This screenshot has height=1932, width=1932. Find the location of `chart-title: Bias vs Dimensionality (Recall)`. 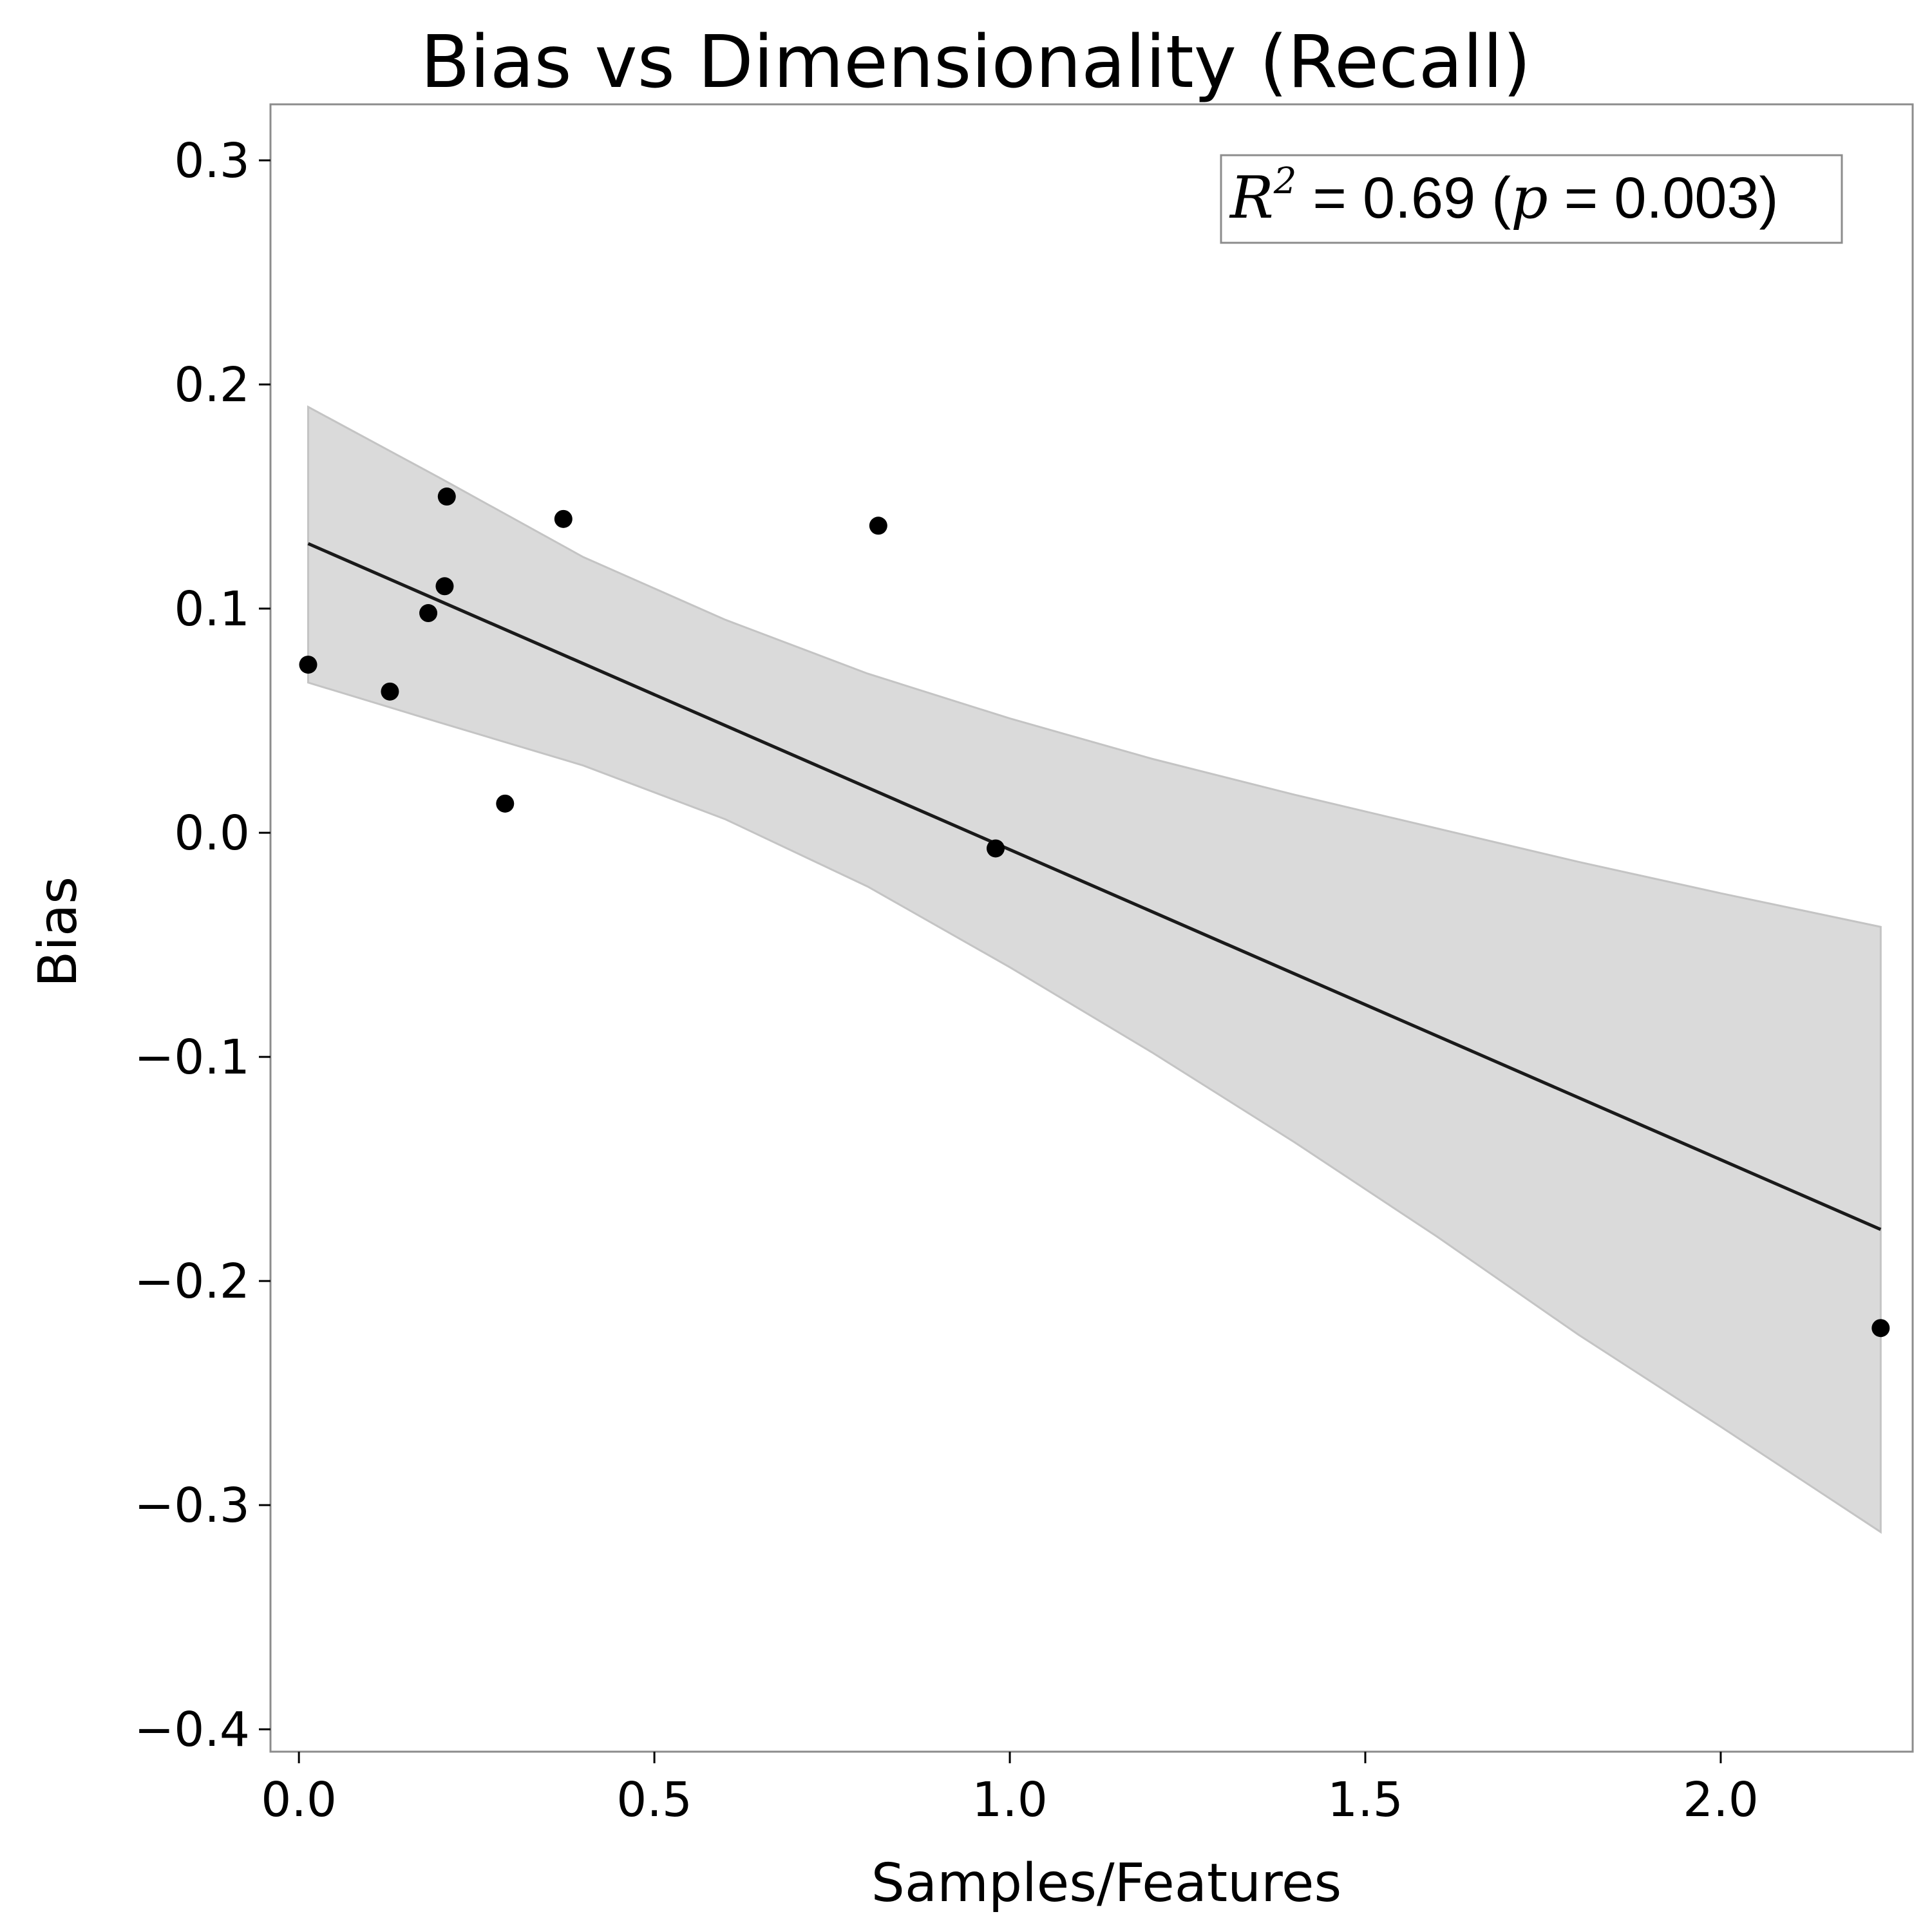

chart-title: Bias vs Dimensionality (Recall) is located at coordinates (976, 62).